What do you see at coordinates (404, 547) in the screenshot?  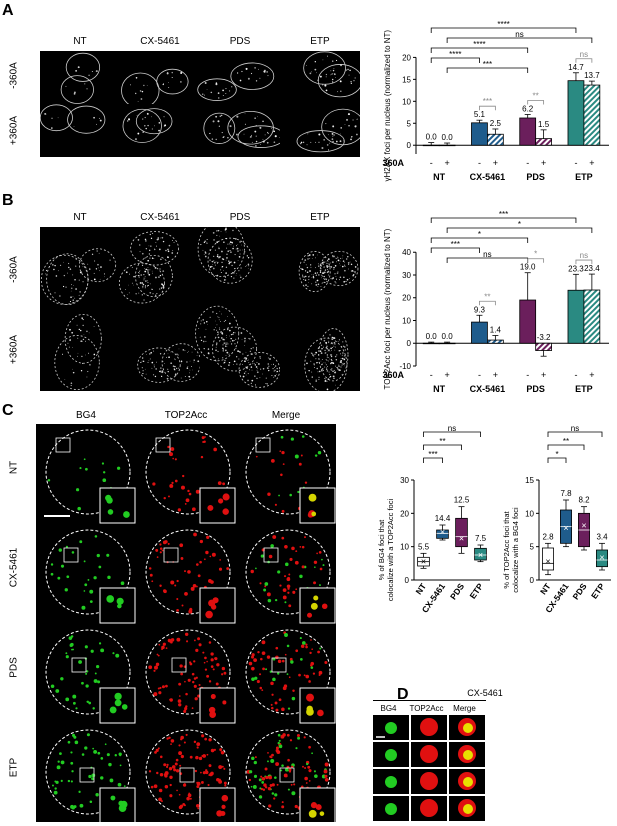 I see `y-tick-label: 10` at bounding box center [404, 547].